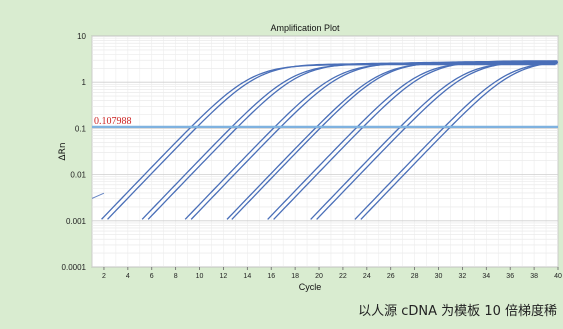 This screenshot has height=329, width=563. I want to click on y-tick-label: 0.001, so click(76, 221).